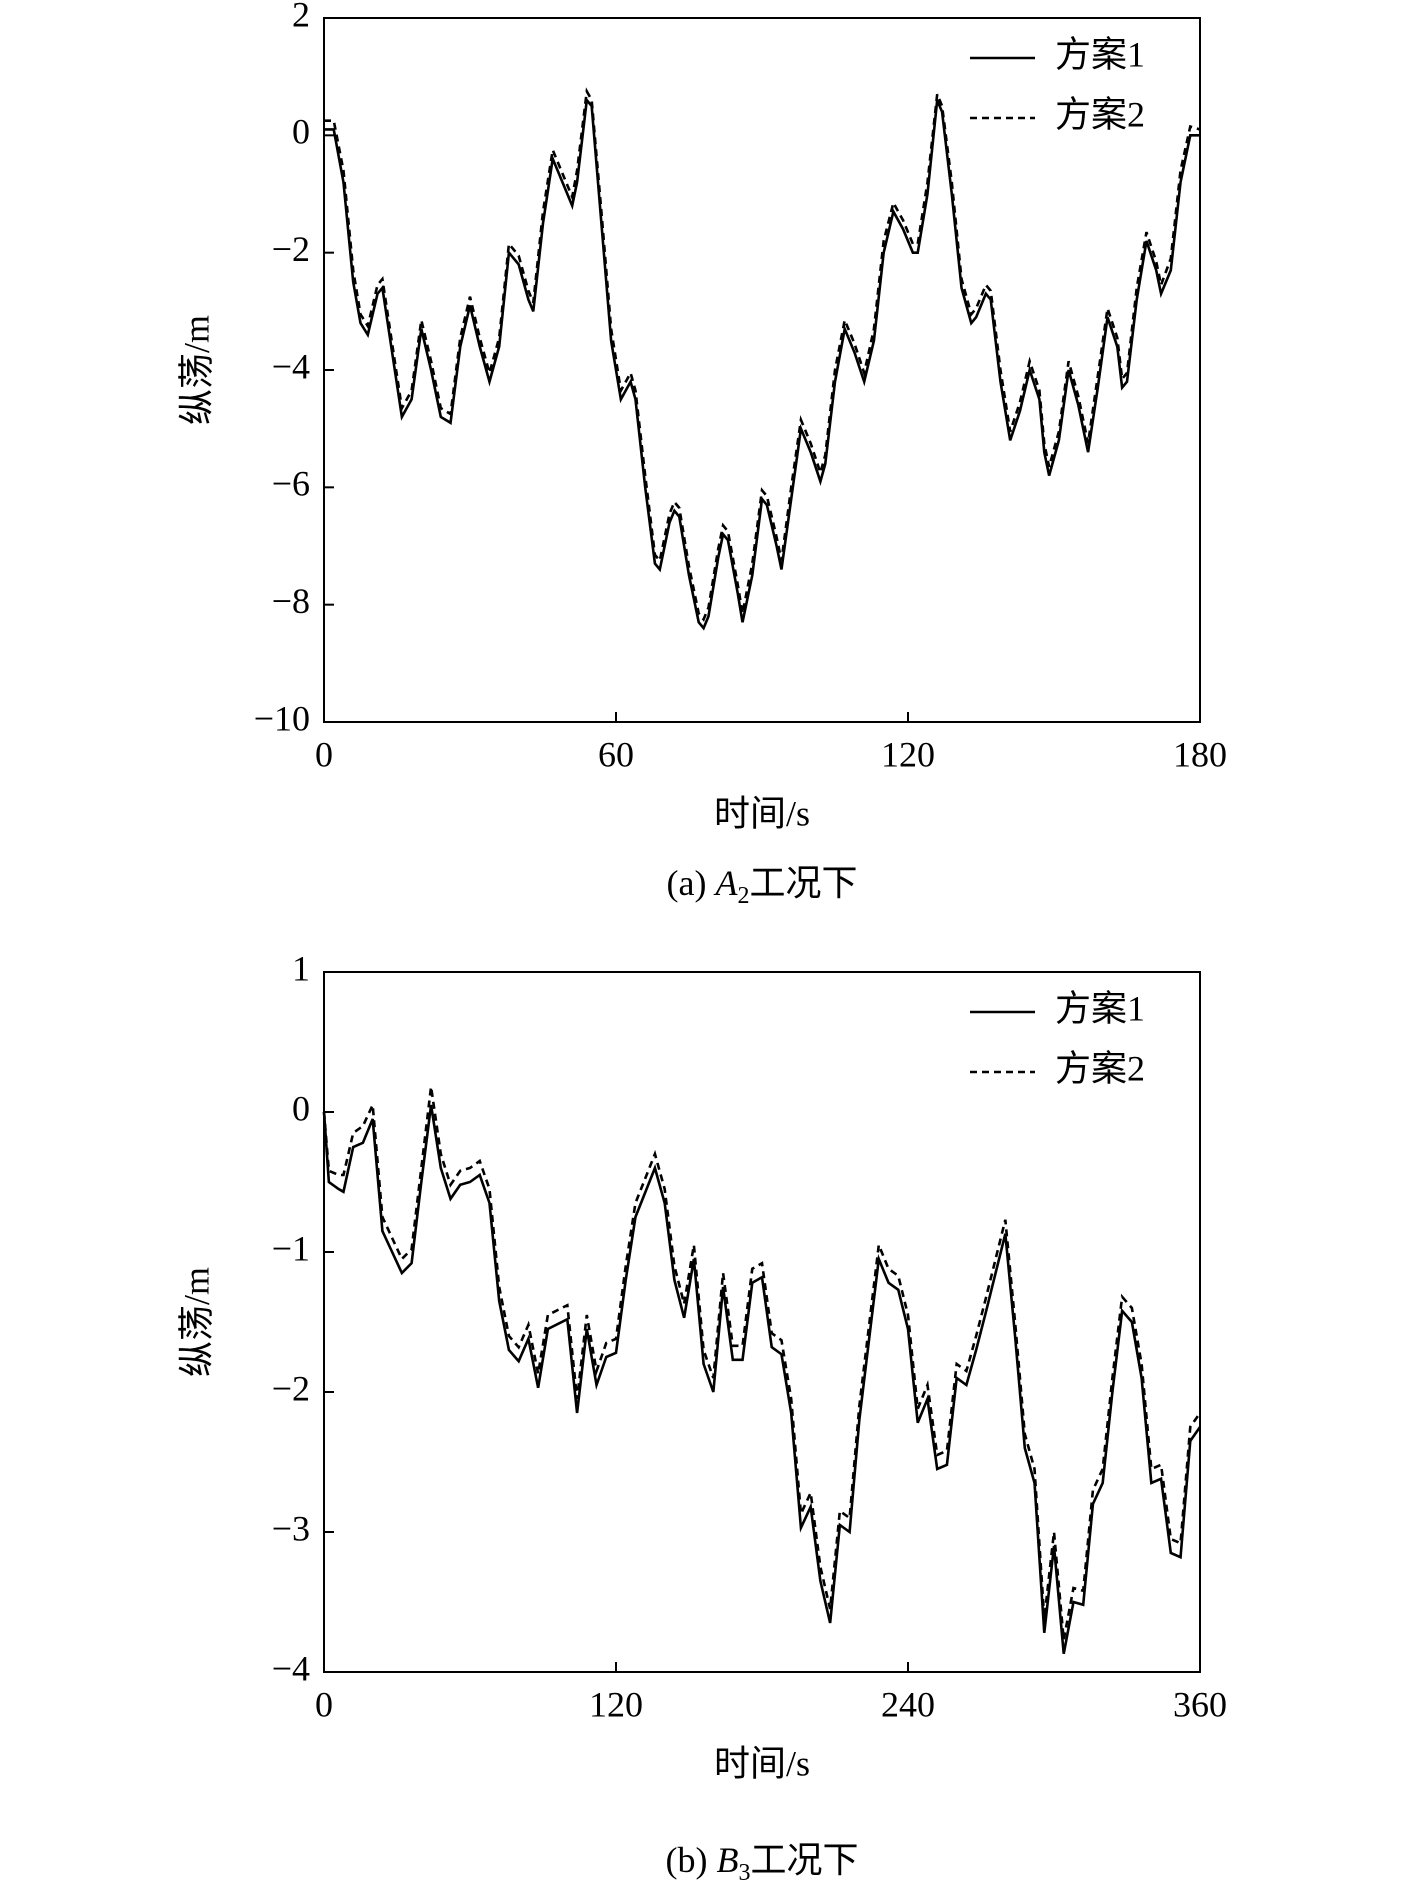  Describe the element at coordinates (291, 1528) in the screenshot. I see `y-tick-label: −3` at that location.